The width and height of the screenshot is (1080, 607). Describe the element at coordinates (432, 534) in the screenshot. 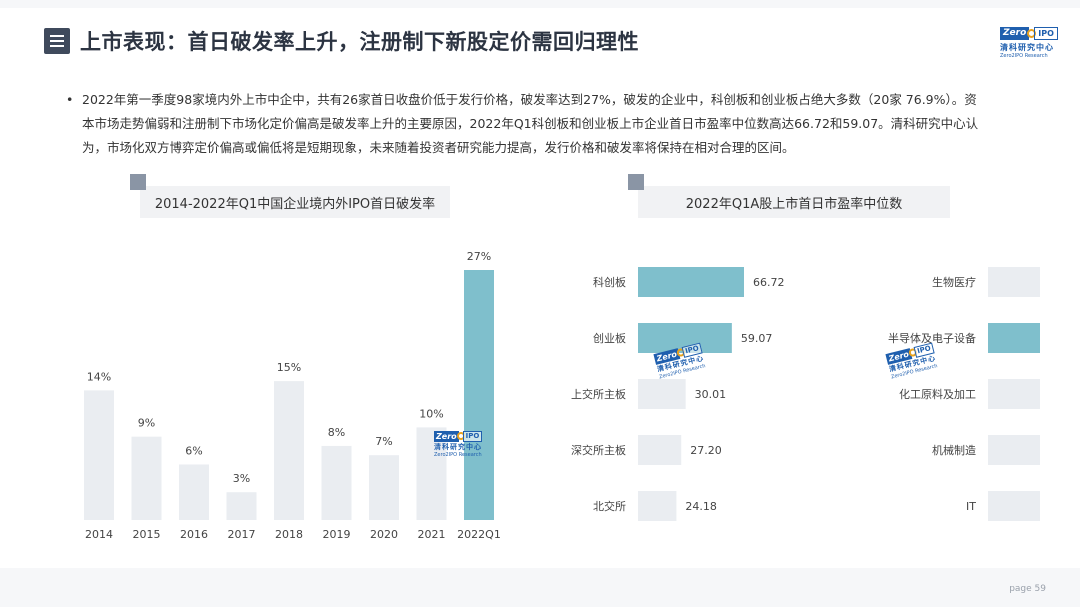

I see `x-tick-2021: 2021` at that location.